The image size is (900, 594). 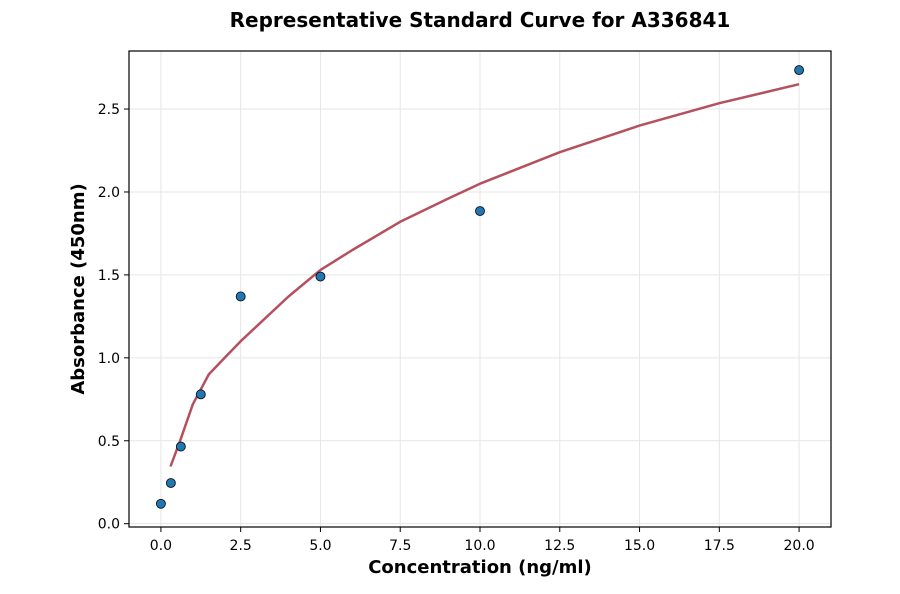 I want to click on x-tick-label: 12.5, so click(x=559, y=546).